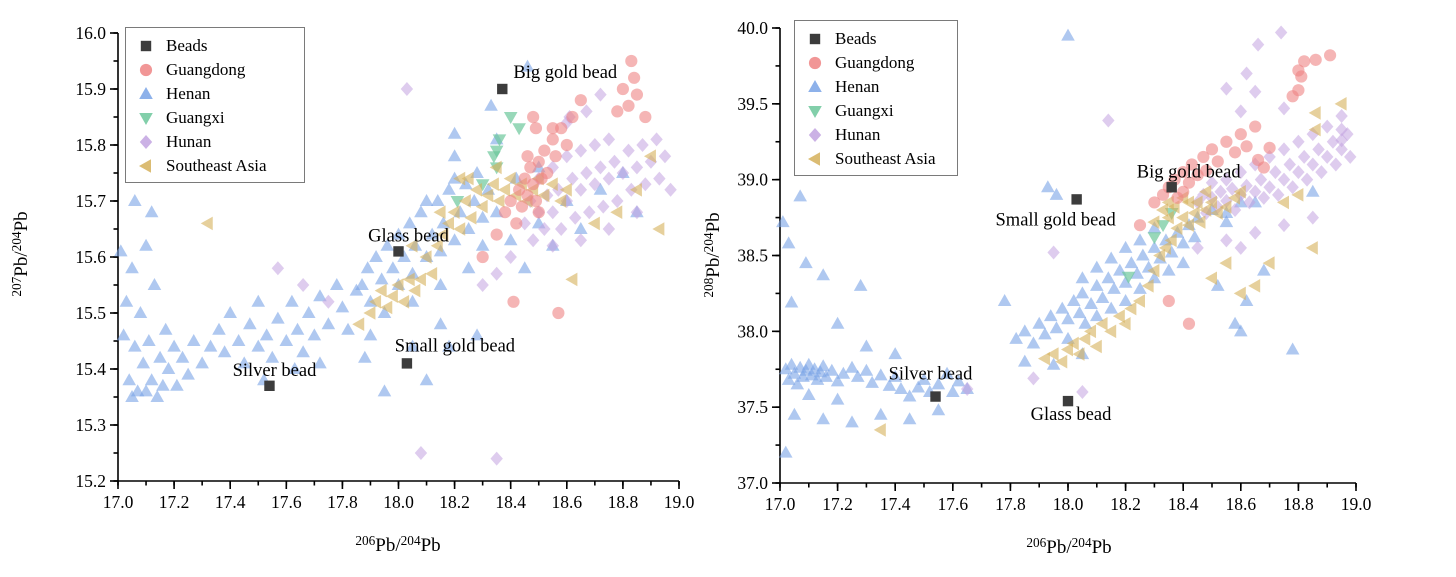 This screenshot has width=1456, height=577. Describe the element at coordinates (90, 425) in the screenshot. I see `svg-text: 15.3` at that location.